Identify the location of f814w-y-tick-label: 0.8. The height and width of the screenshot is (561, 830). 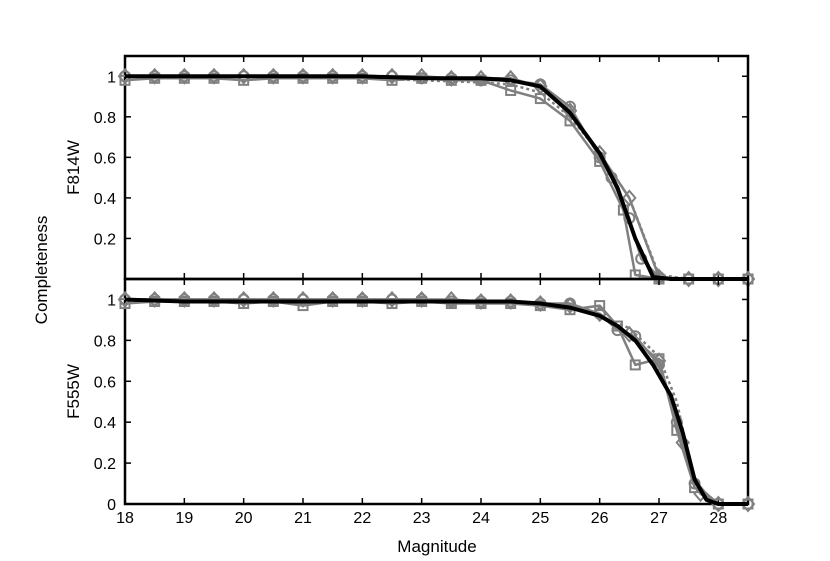
(105, 118).